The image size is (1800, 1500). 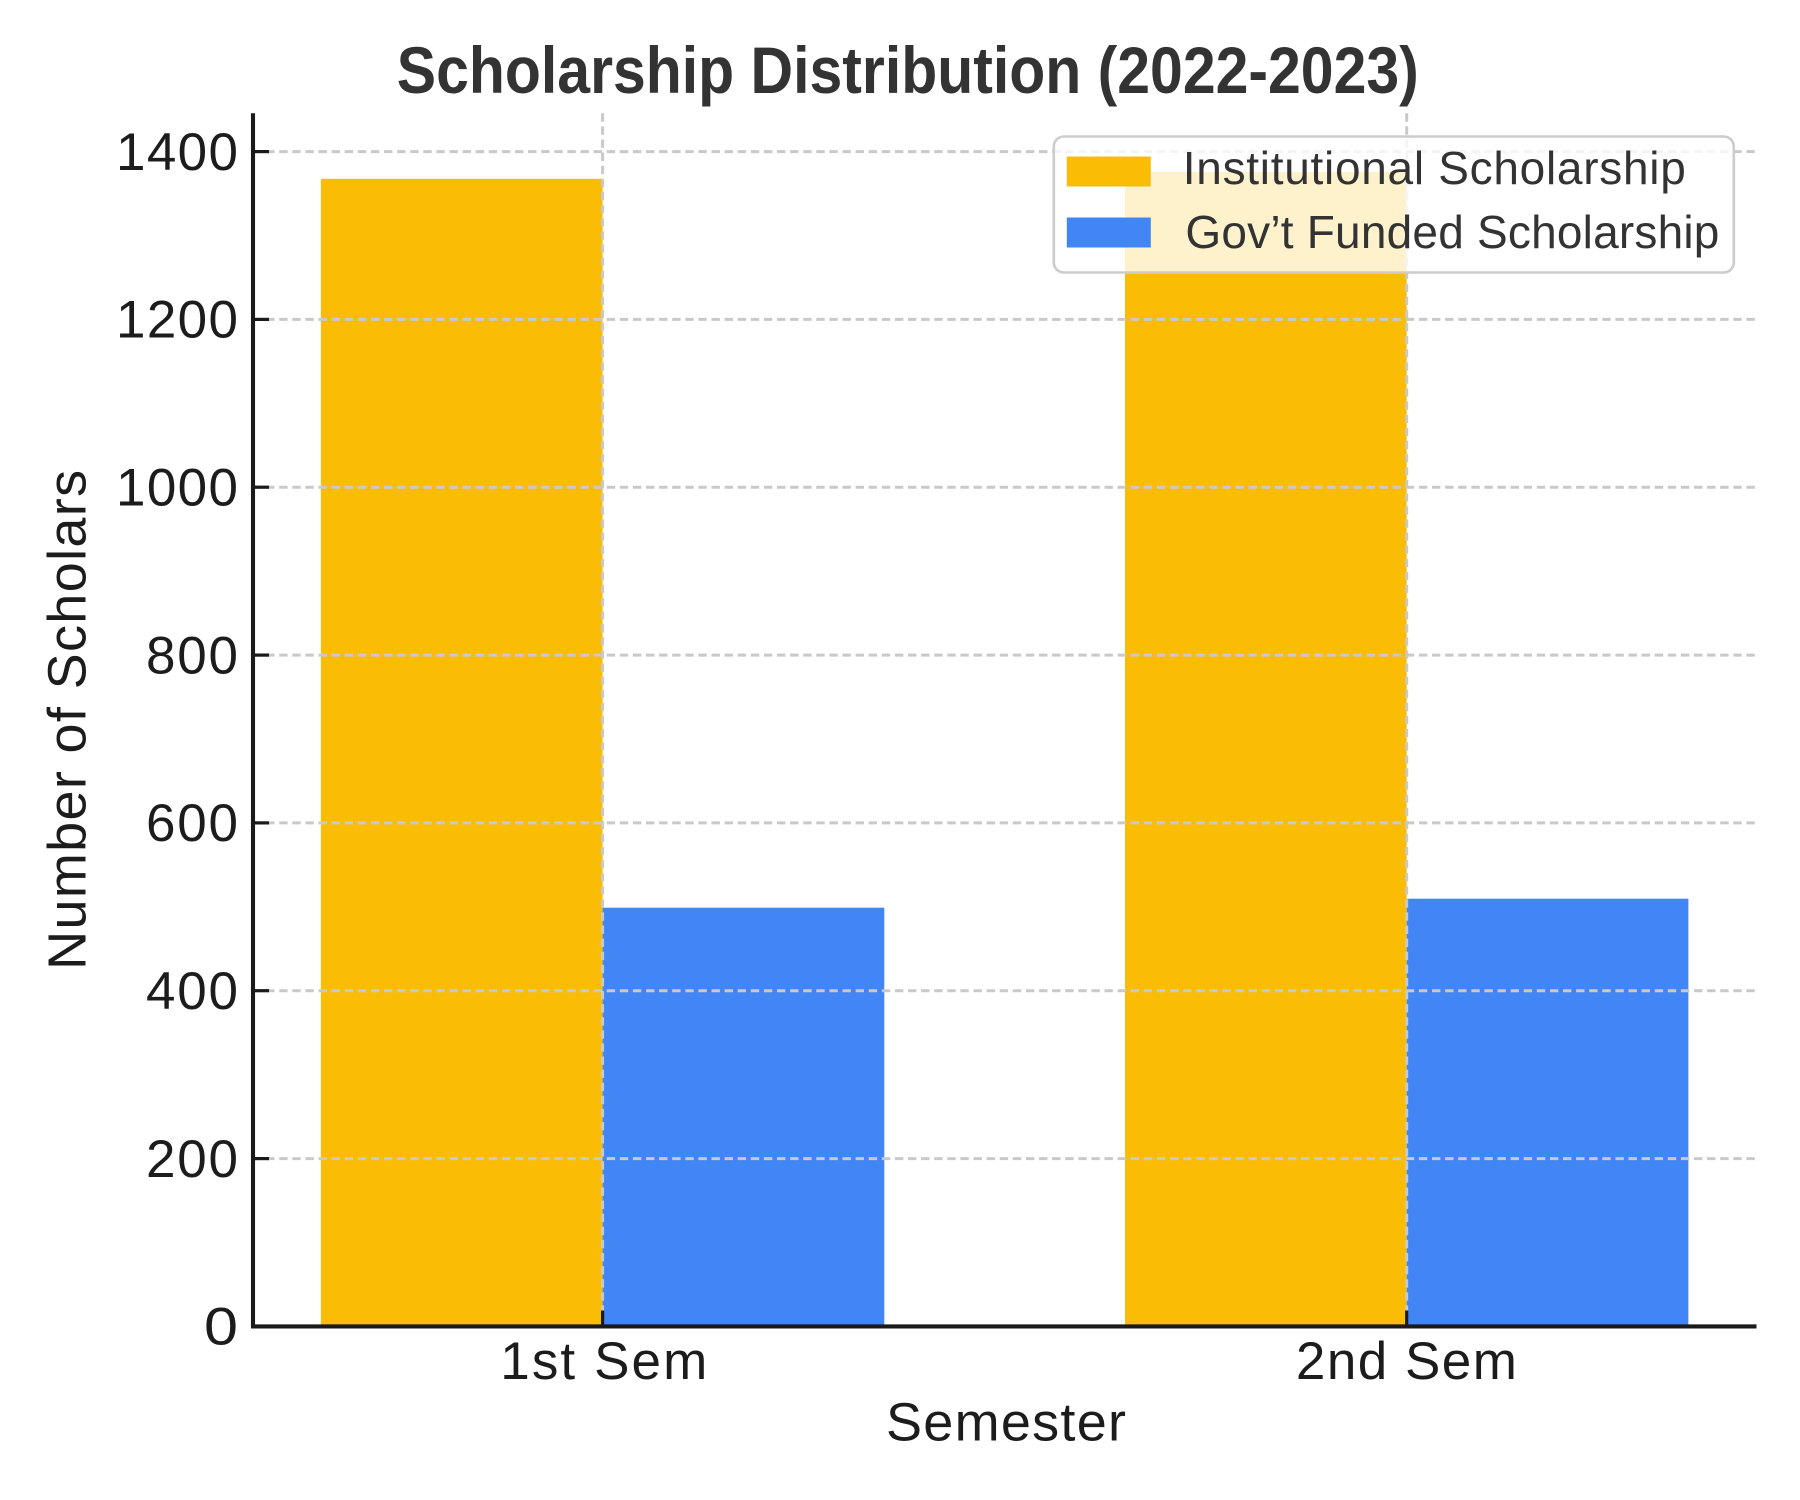 I want to click on svg-text: 0, so click(x=221, y=1327).